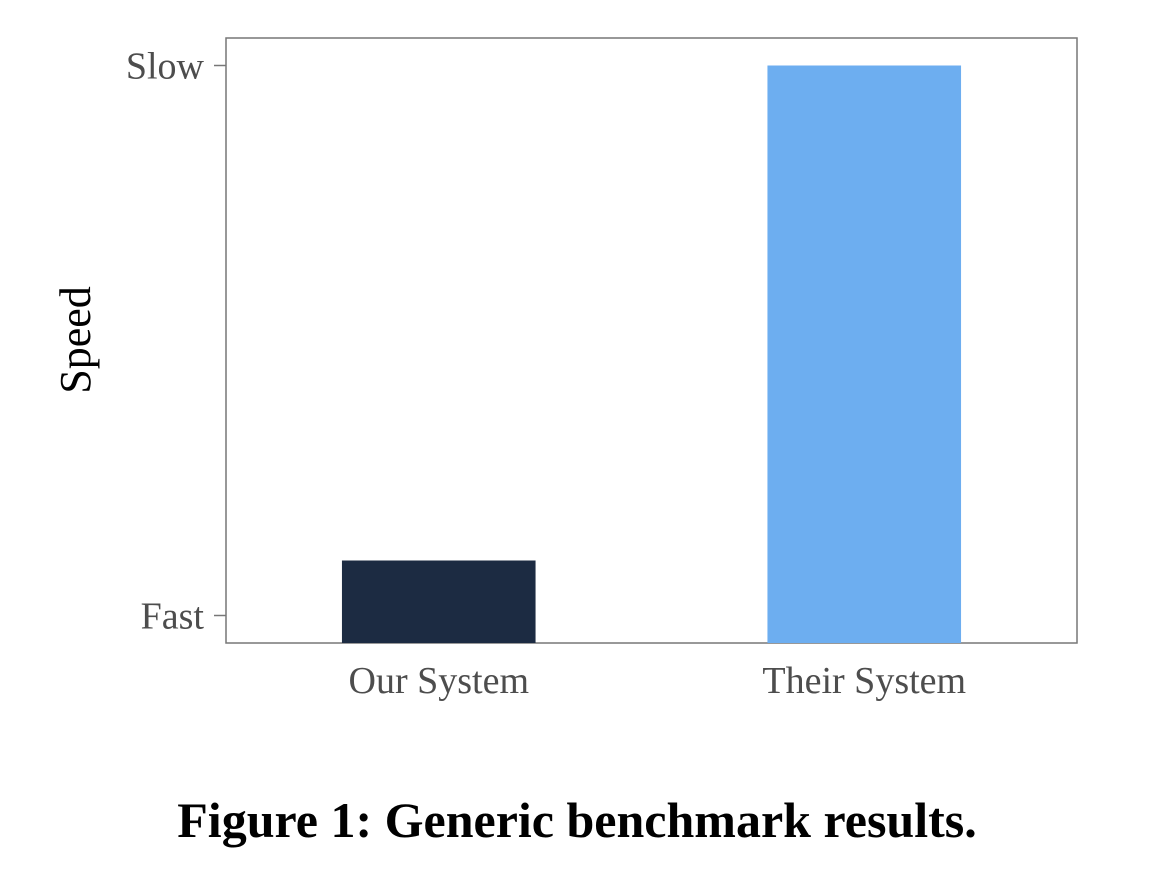 The image size is (1154, 894). Describe the element at coordinates (165, 67) in the screenshot. I see `y-tick-label: Slow` at that location.